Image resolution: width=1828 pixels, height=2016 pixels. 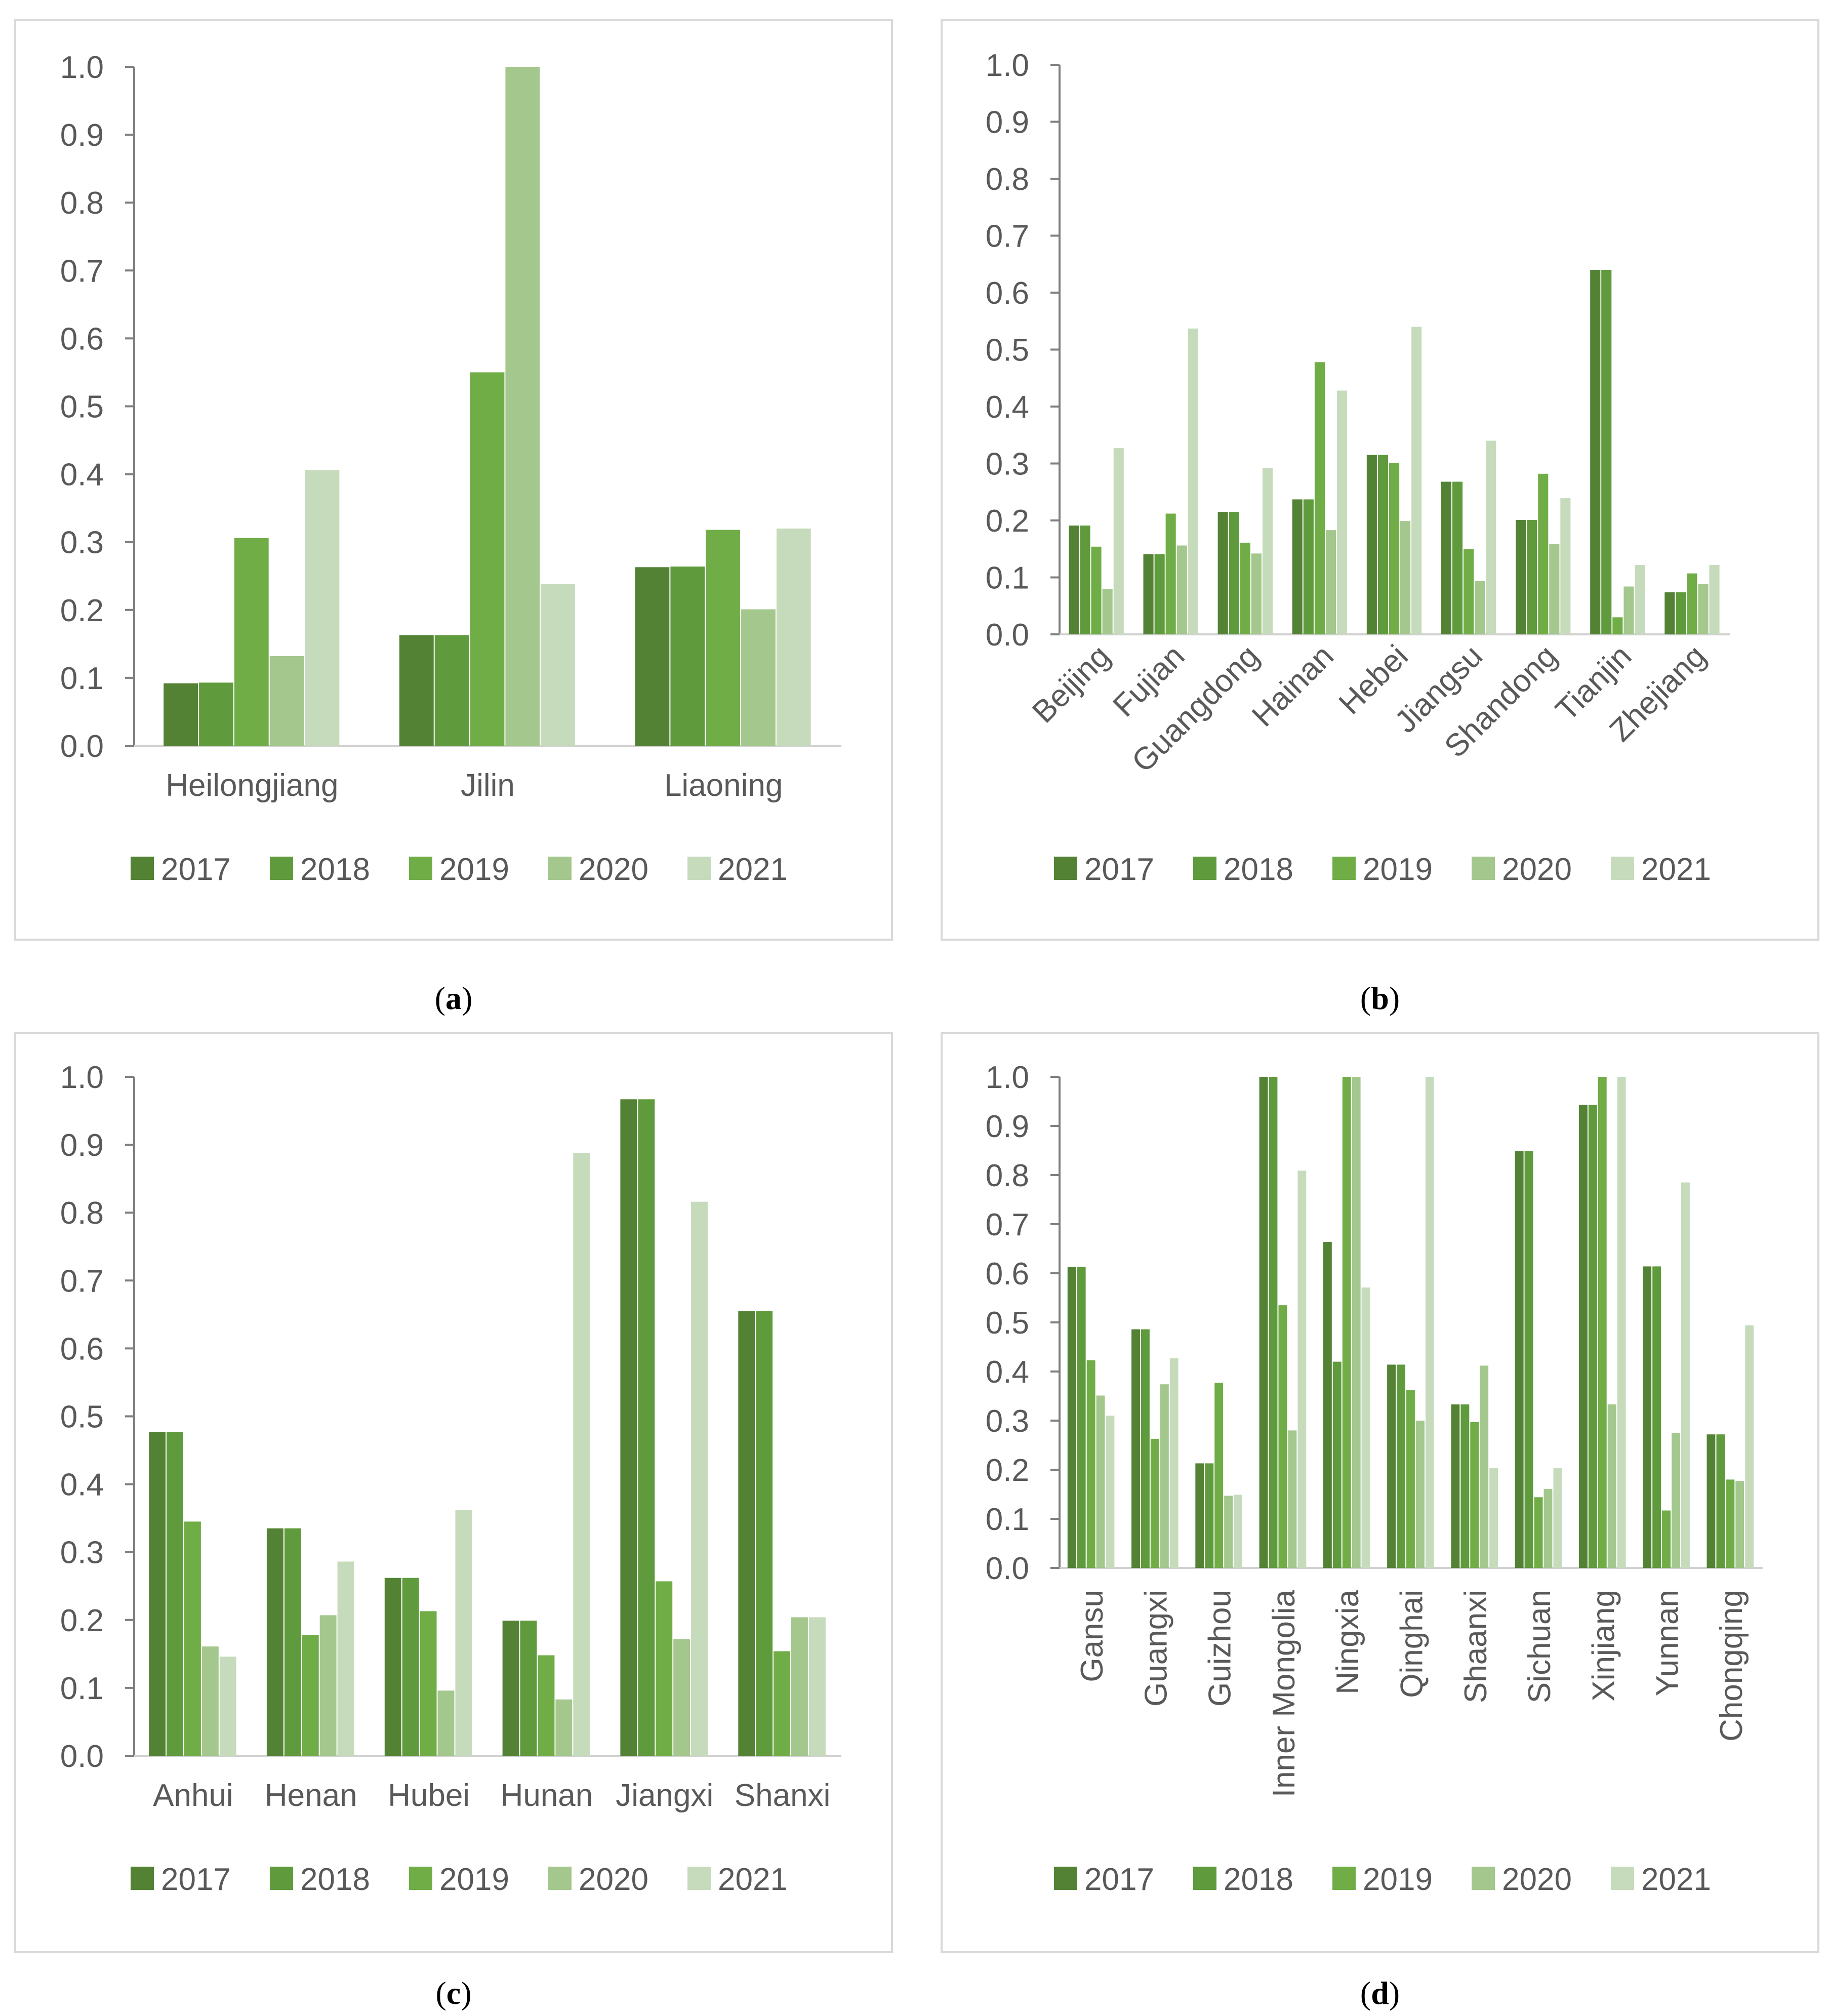 I want to click on y-tick-label: 0.7, so click(x=1008, y=237).